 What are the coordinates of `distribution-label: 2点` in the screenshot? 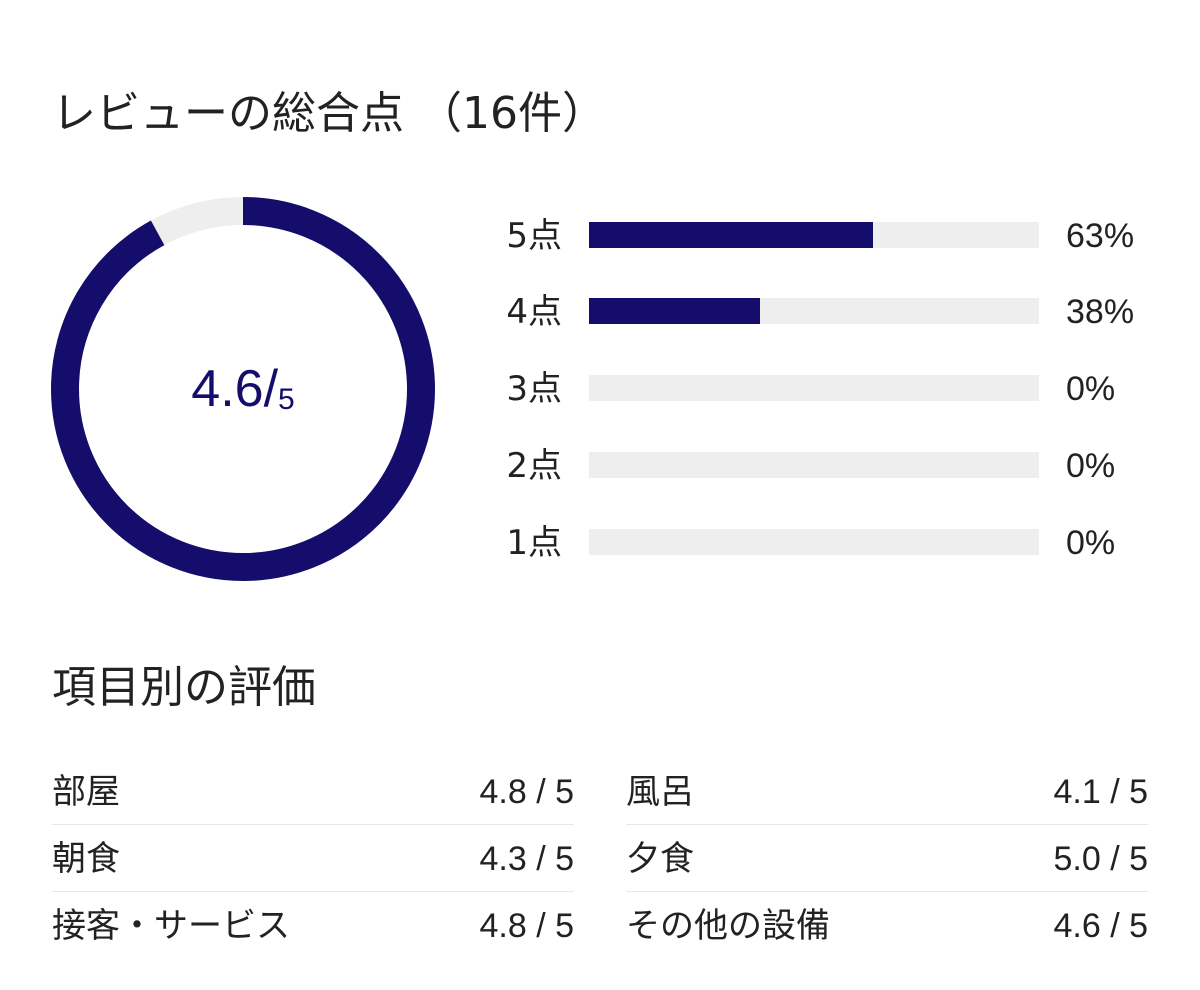 It's located at (534, 466).